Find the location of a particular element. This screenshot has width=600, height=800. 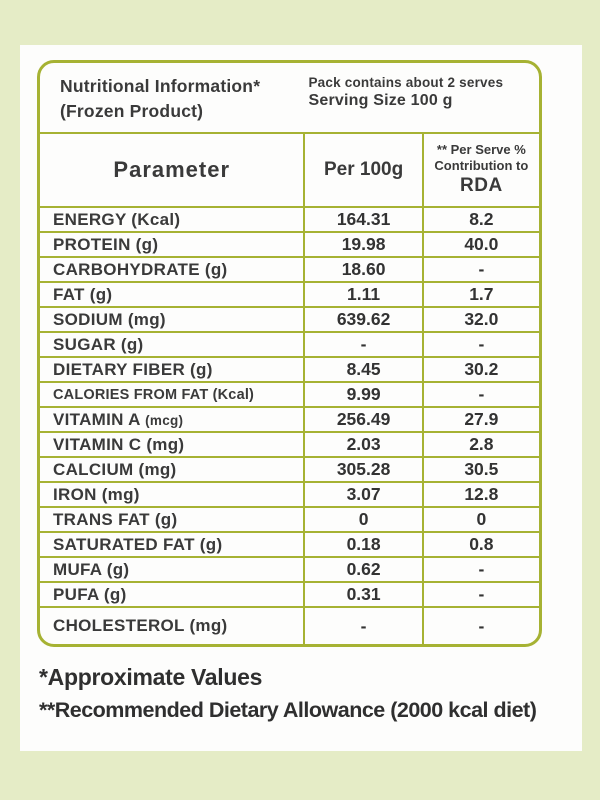

row-rda-value: 30.5 is located at coordinates (480, 469).